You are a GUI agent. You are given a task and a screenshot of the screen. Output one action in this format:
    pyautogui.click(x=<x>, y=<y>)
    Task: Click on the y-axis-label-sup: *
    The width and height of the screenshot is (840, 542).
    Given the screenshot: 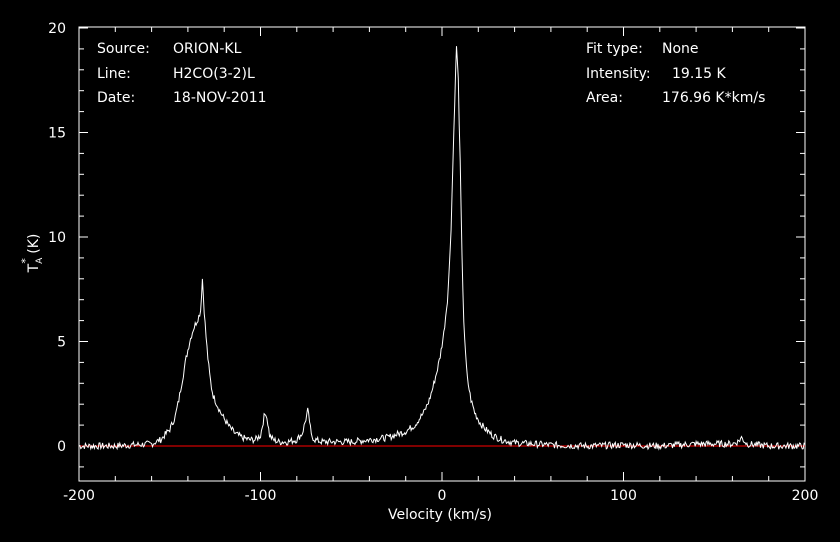 What is the action you would take?
    pyautogui.click(x=25, y=261)
    